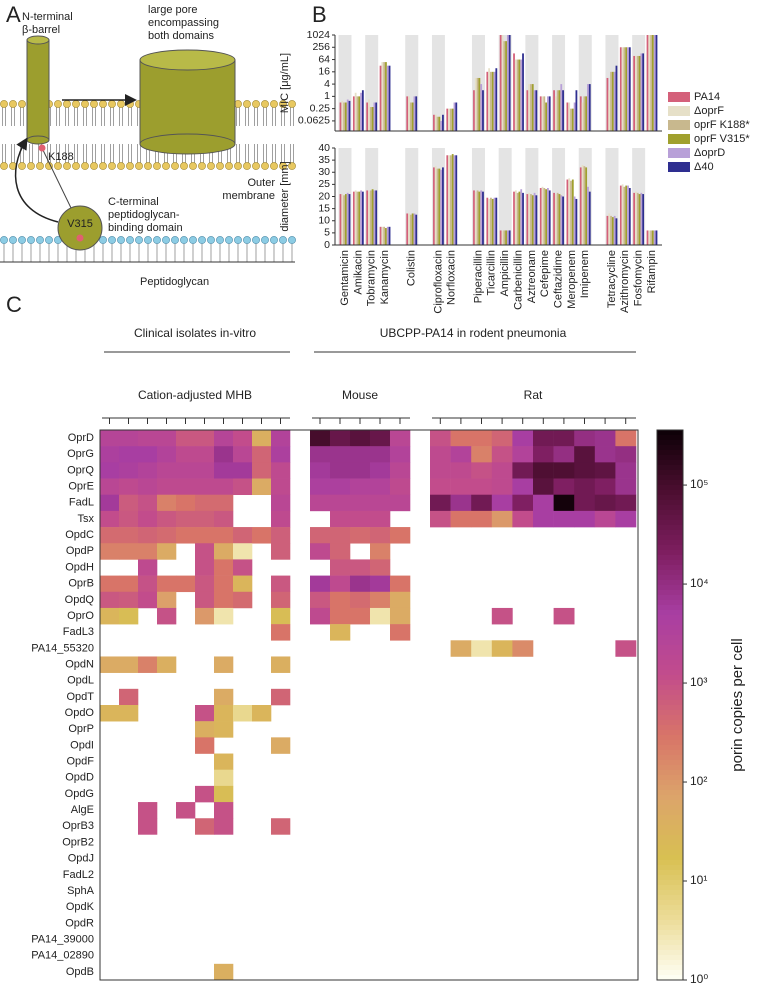 The width and height of the screenshot is (762, 987). What do you see at coordinates (81, 438) in the screenshot?
I see `row-label: OprD` at bounding box center [81, 438].